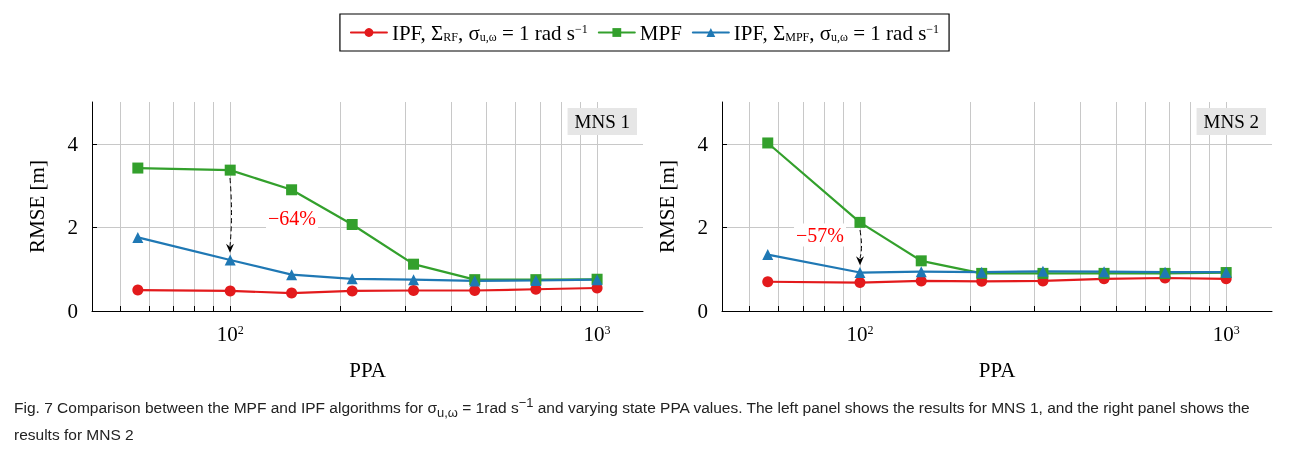 Image resolution: width=1289 pixels, height=452 pixels. Describe the element at coordinates (820, 235) in the screenshot. I see `annotation: −57%` at that location.